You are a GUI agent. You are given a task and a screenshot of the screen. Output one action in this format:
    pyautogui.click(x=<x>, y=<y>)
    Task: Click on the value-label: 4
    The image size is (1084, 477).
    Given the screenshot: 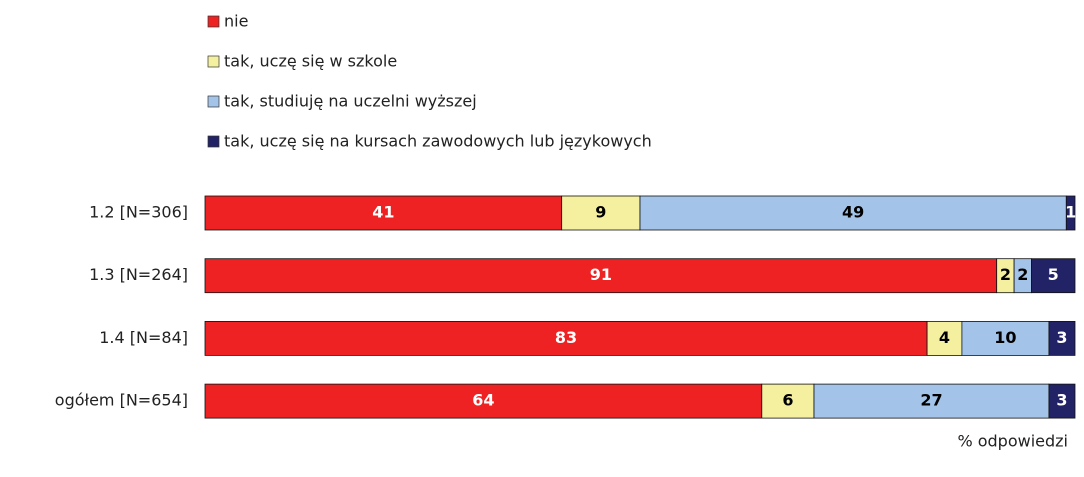 What is the action you would take?
    pyautogui.click(x=944, y=337)
    